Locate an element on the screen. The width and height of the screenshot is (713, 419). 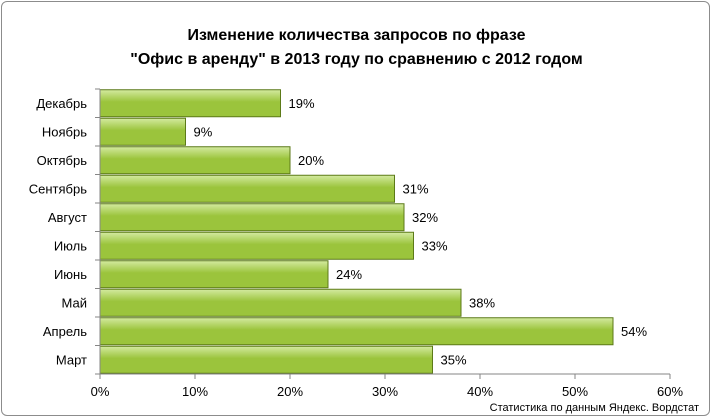
data-label: 20% is located at coordinates (311, 160).